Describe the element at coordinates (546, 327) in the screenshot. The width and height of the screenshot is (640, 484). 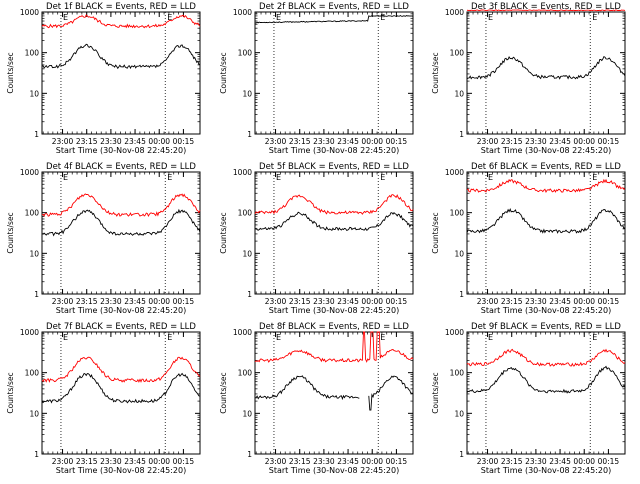
I see `panel-title: Det 9f BLACK = Events, RED = LLD` at that location.